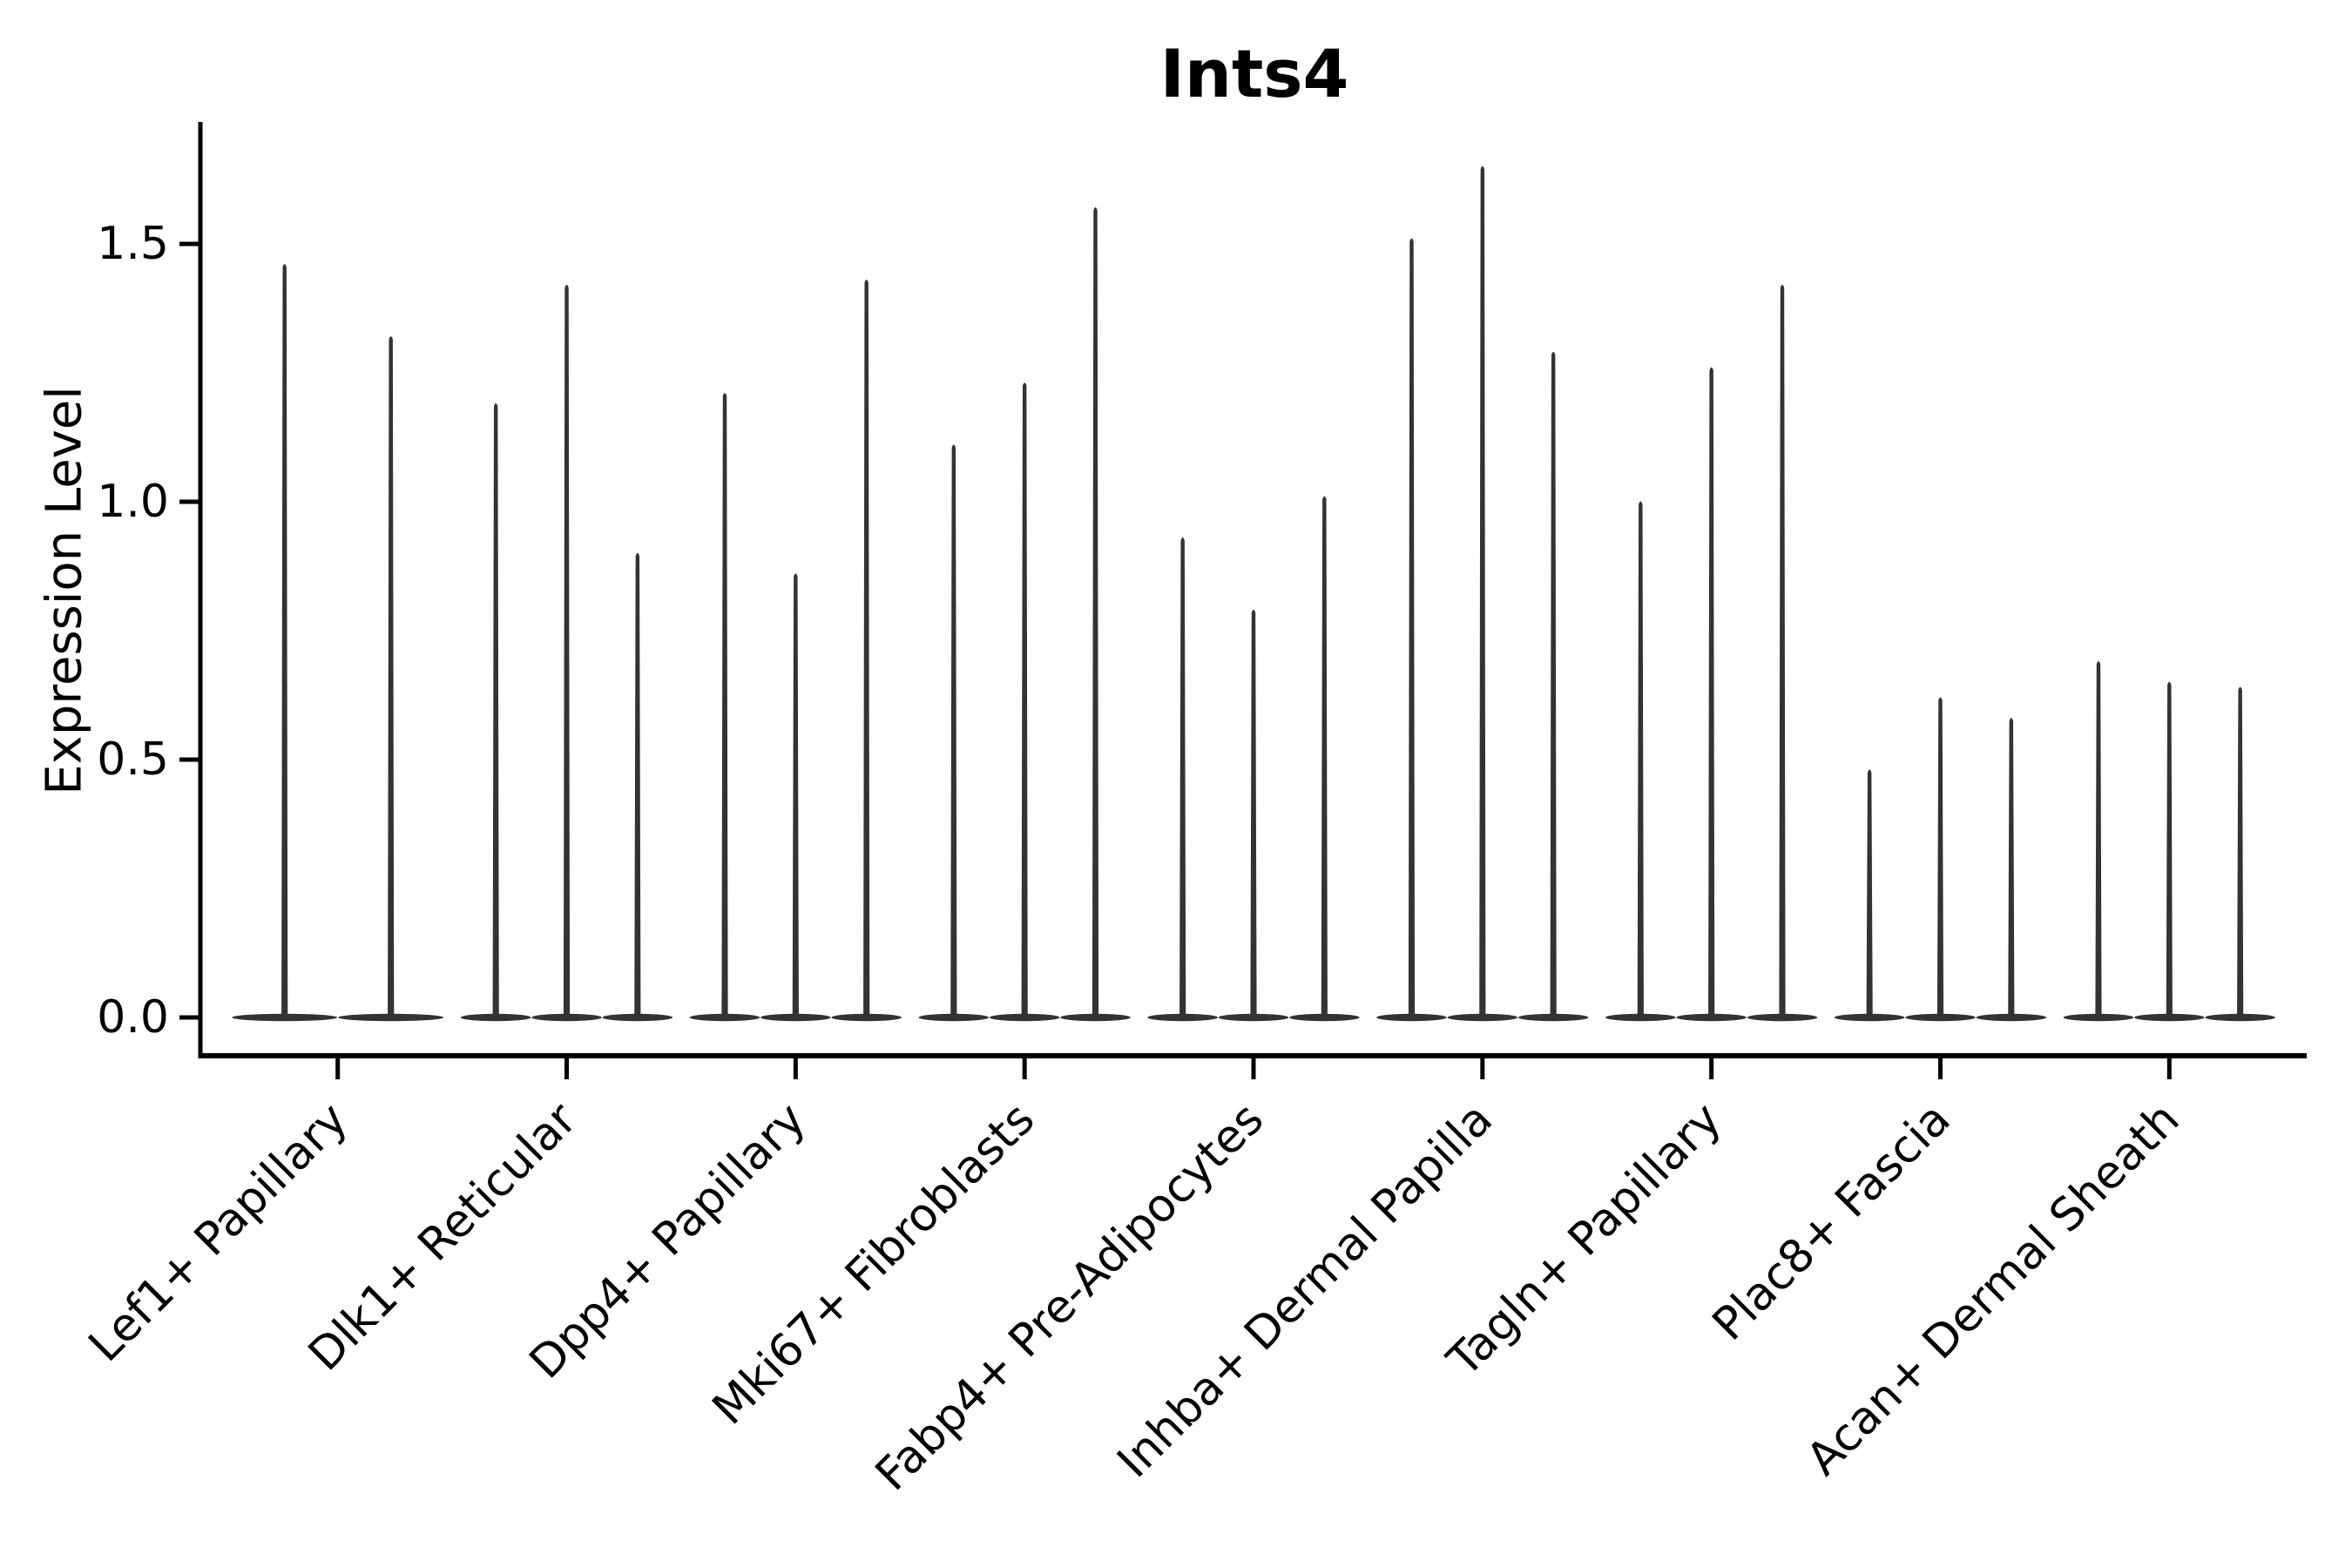  Describe the element at coordinates (1070, 1297) in the screenshot. I see `x-tick-label: Fabp4+ Pre-Adipocytes` at that location.